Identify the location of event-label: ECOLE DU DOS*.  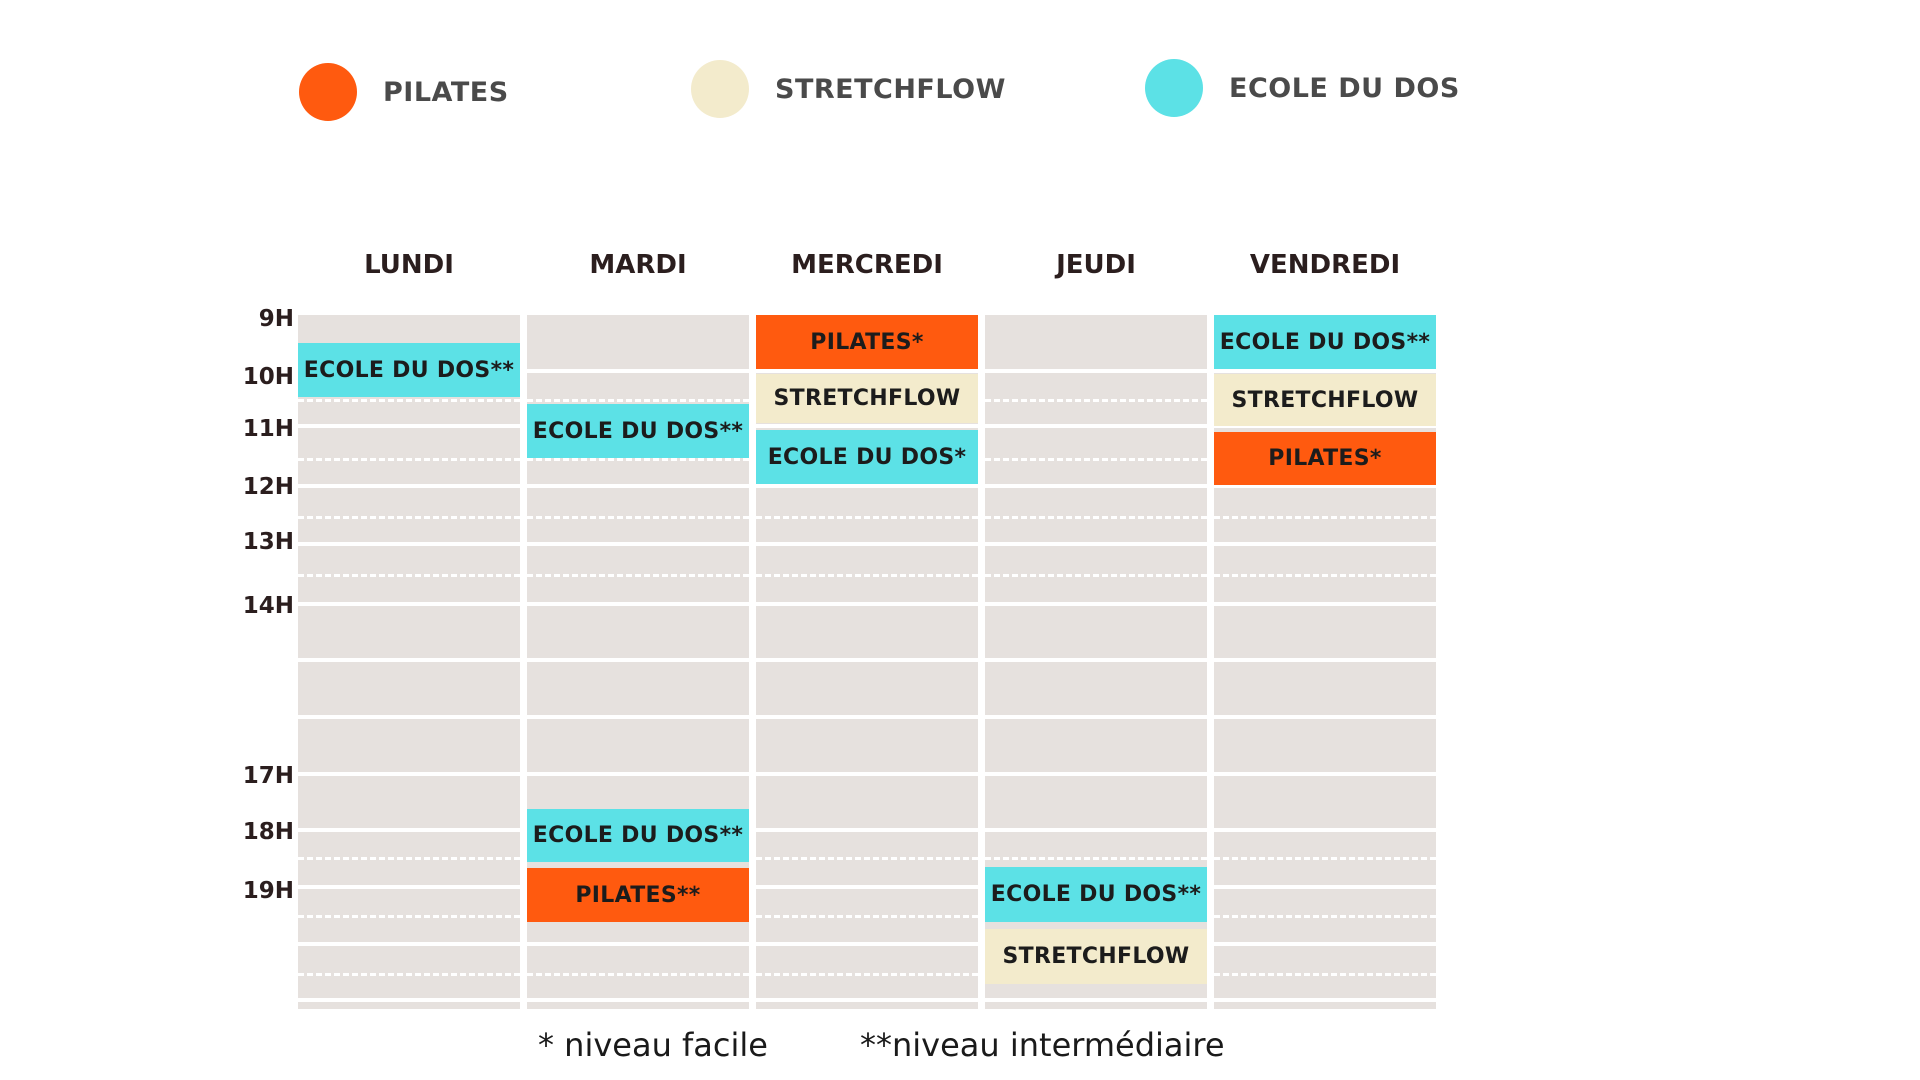
(867, 457).